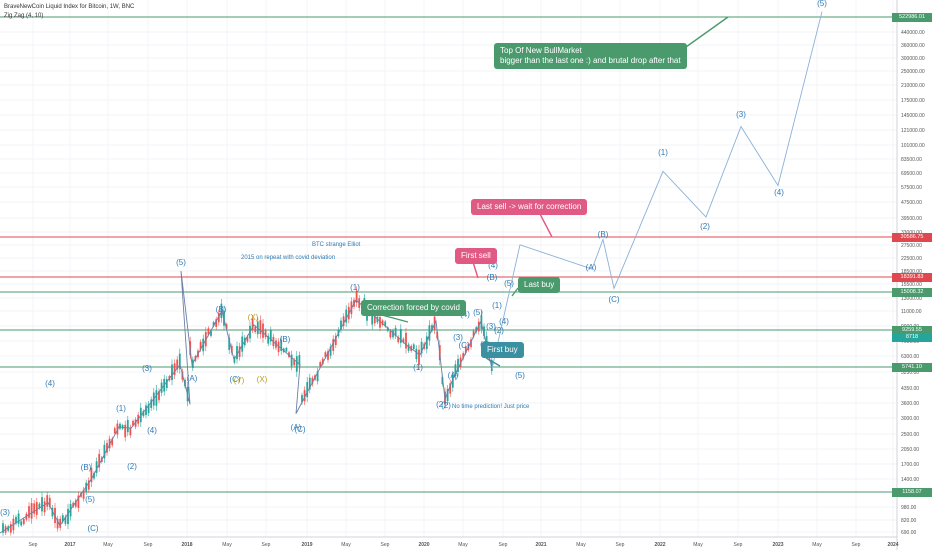  I want to click on y-tick-label: 1700.00, so click(910, 465).